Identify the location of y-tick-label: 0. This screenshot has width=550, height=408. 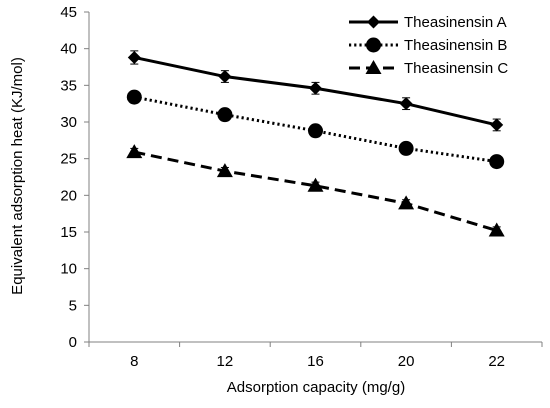
(73, 342).